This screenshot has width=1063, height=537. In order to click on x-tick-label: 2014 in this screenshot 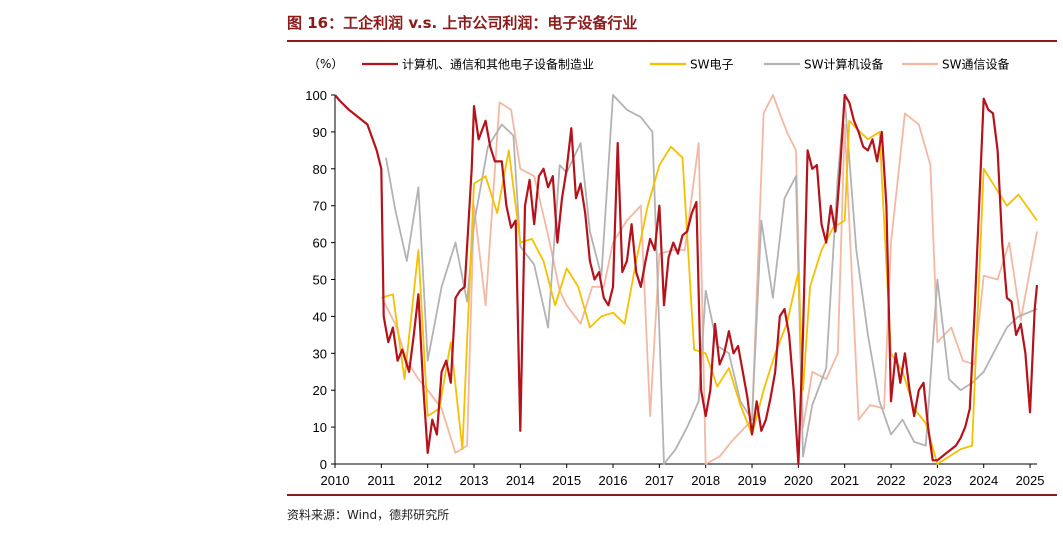, I will do `click(520, 480)`.